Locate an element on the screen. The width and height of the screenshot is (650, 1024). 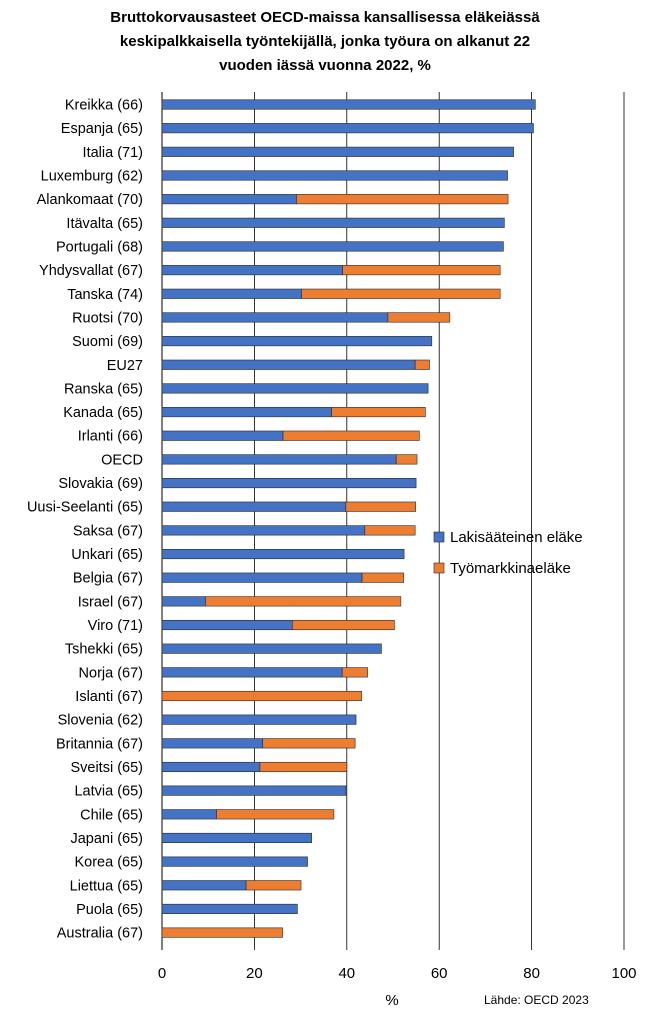
category-label: Ruotsi (70) is located at coordinates (107, 318).